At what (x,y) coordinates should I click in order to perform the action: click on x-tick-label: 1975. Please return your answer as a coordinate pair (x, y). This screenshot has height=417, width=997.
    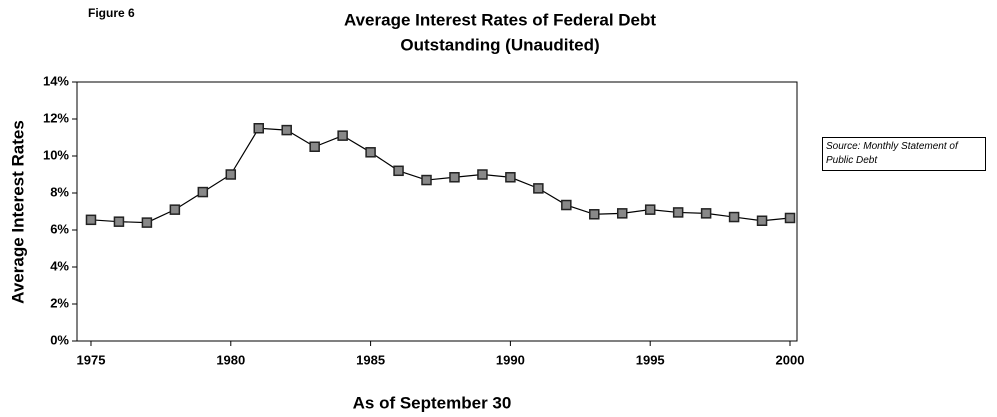
    Looking at the image, I should click on (91, 359).